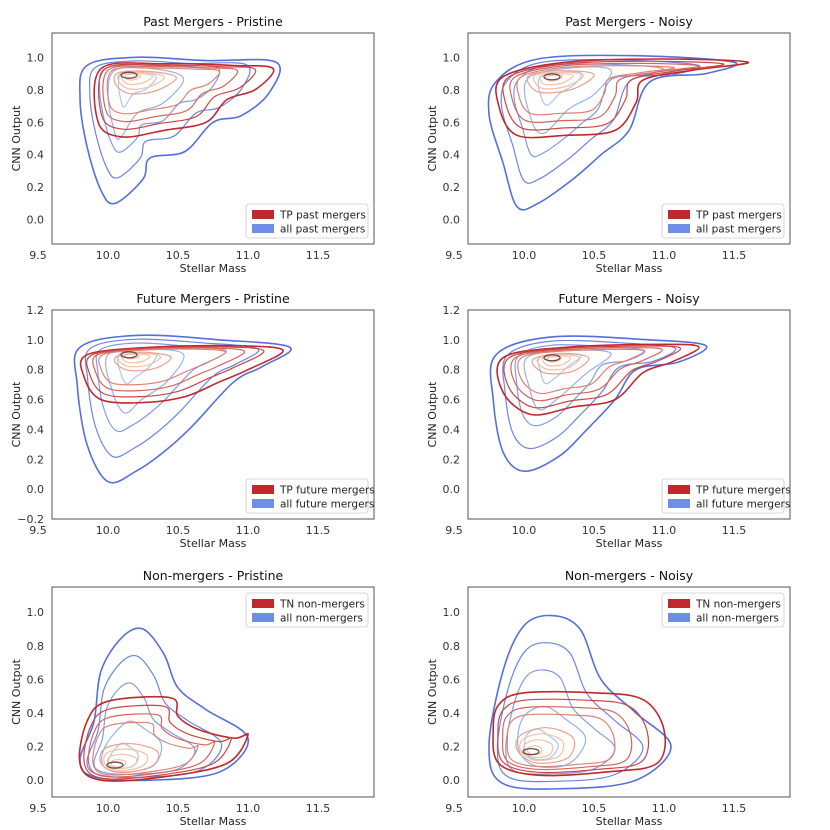  Describe the element at coordinates (36, 780) in the screenshot. I see `y-tick-label: 0.0` at that location.